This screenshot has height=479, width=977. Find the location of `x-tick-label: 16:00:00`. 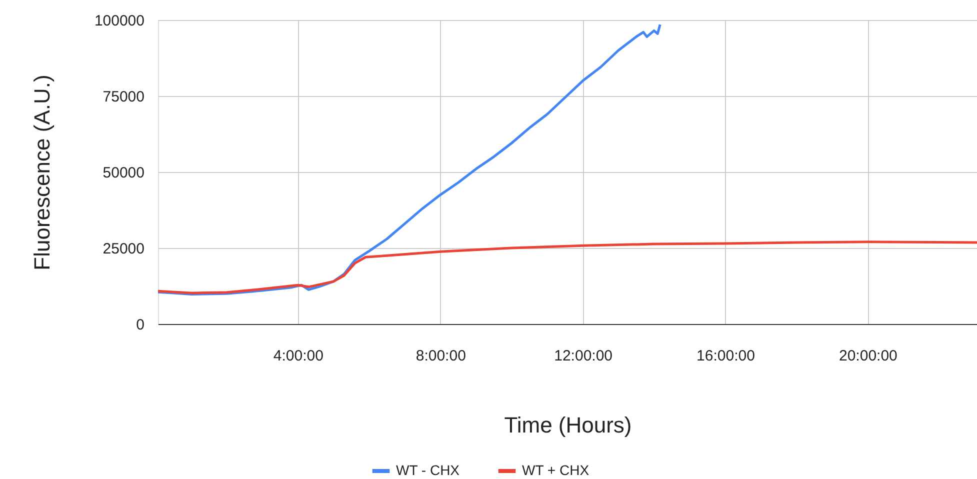

x-tick-label: 16:00:00 is located at coordinates (725, 356).